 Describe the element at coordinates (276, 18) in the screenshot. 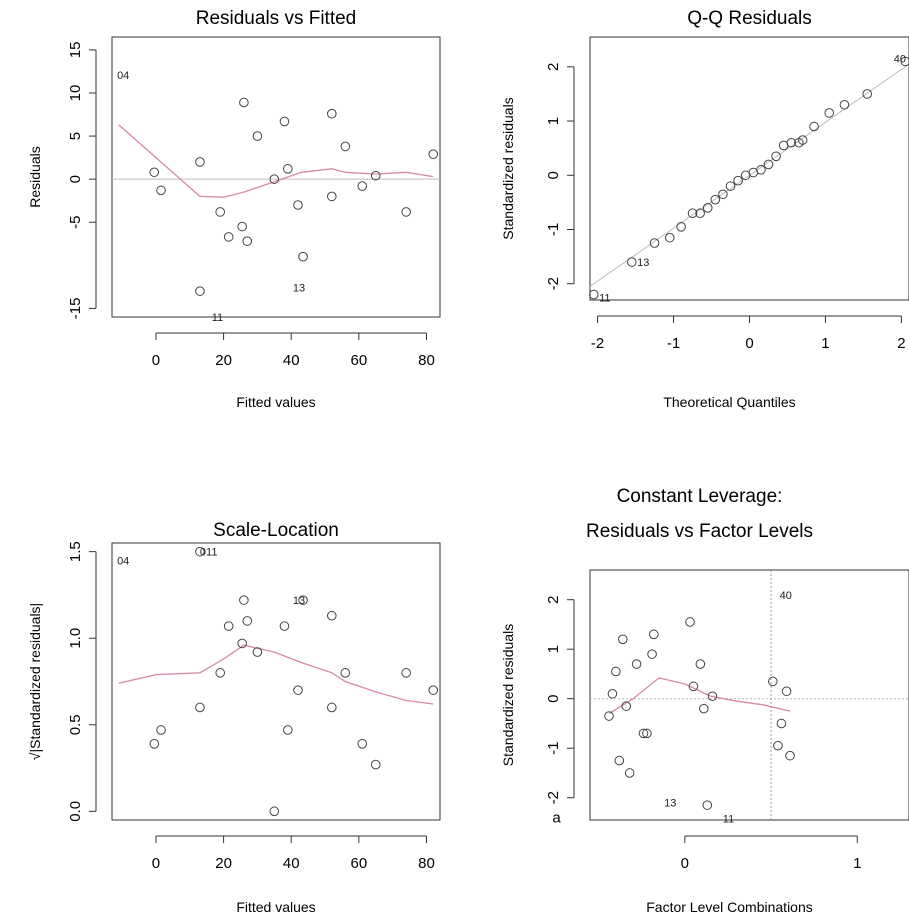

I see `plot-title: Residuals vs Fitted` at that location.